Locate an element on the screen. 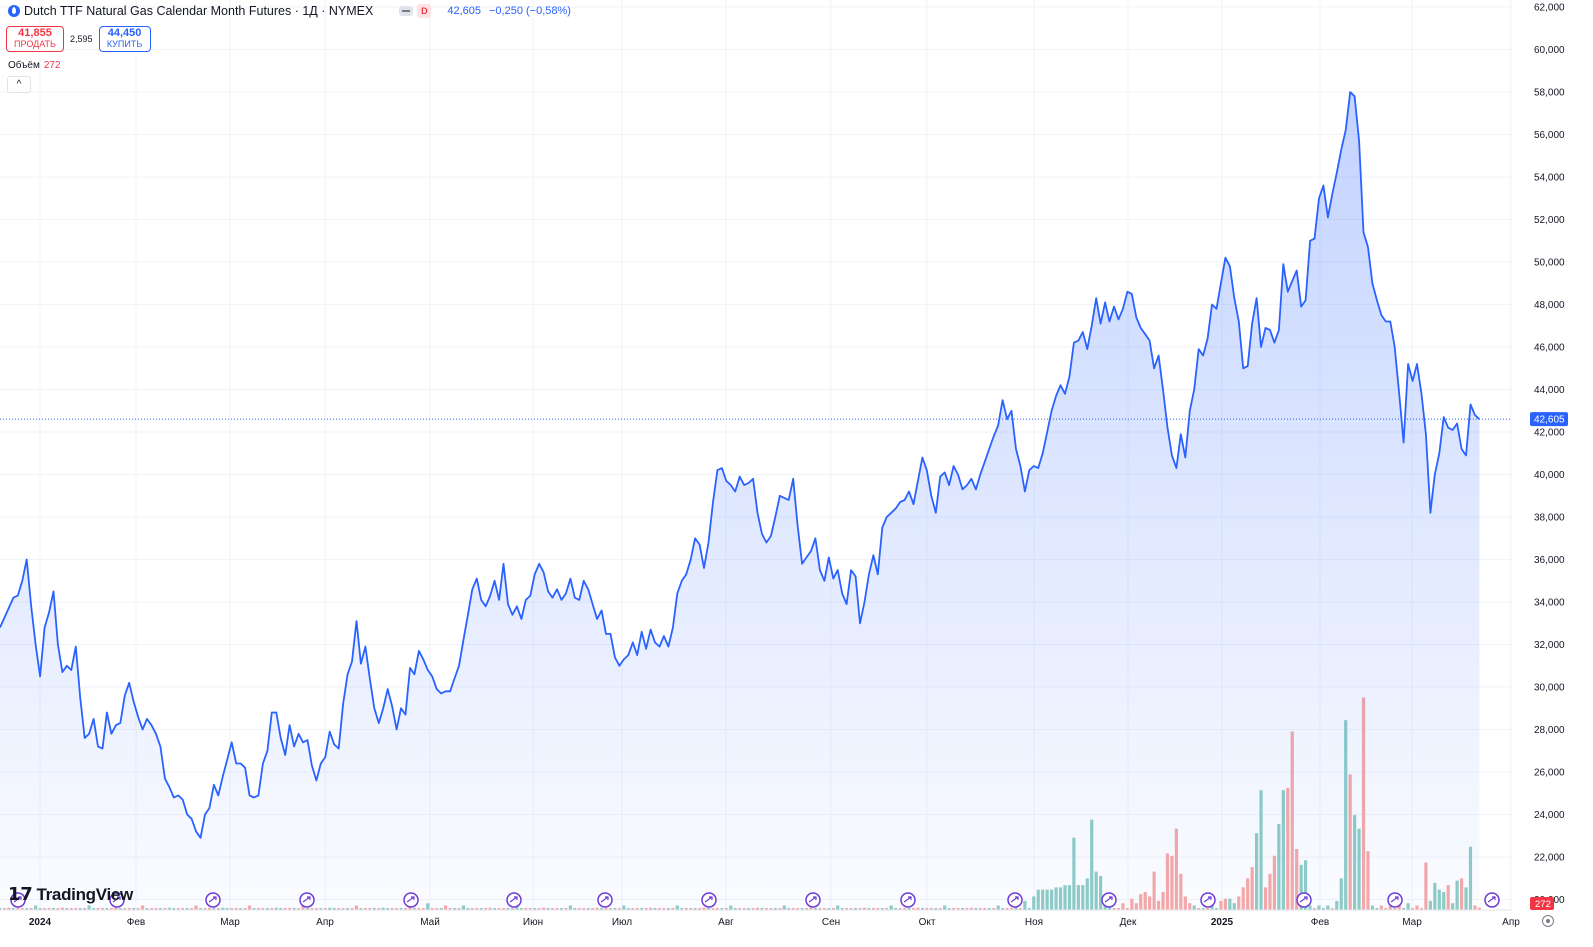 The width and height of the screenshot is (1593, 947). gas-drop-icon is located at coordinates (14, 11).